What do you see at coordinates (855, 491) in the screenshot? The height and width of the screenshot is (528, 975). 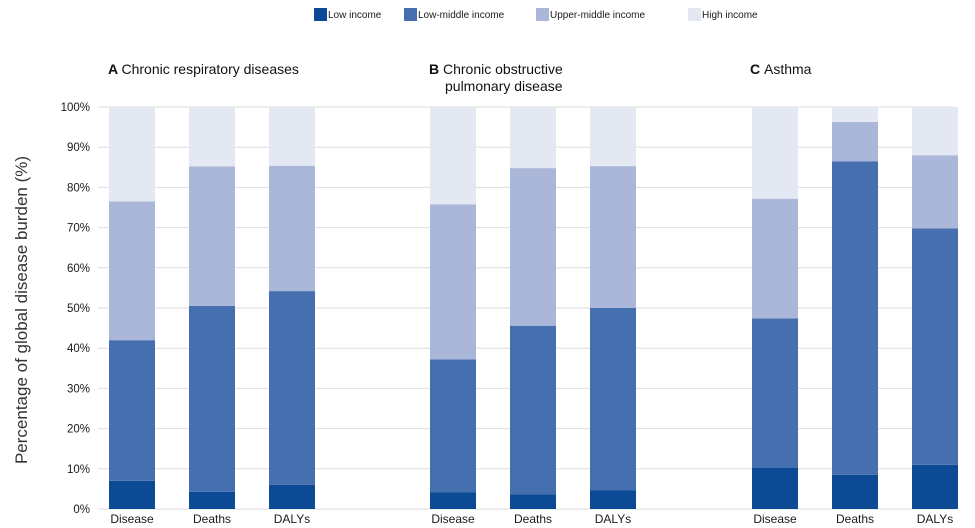 I see `bar-segment-c-deaths-low-income` at bounding box center [855, 491].